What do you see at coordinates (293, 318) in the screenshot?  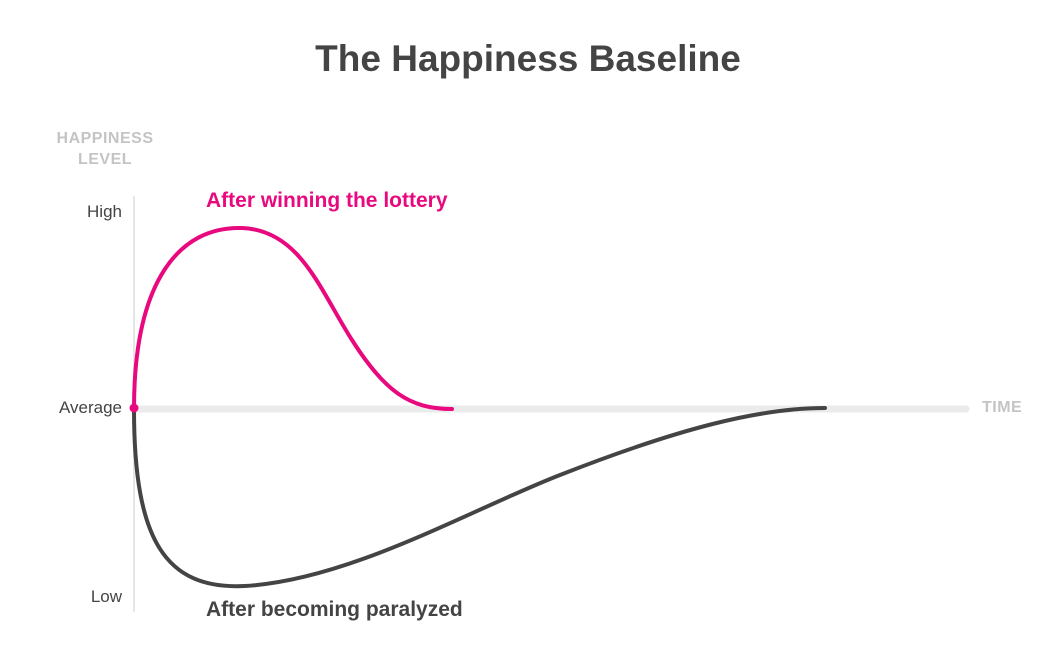 I see `lottery-curve` at bounding box center [293, 318].